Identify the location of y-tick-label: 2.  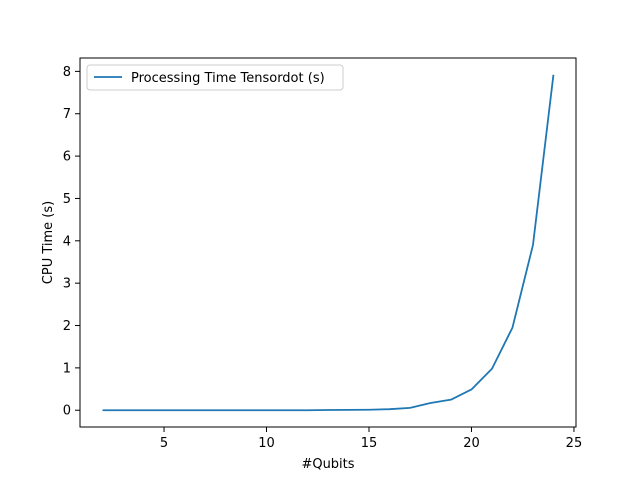
(67, 326).